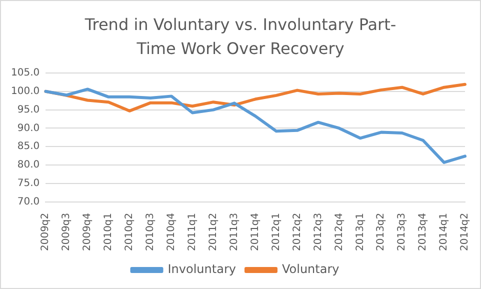  Describe the element at coordinates (311, 269) in the screenshot. I see `legend-label: Voluntary` at that location.